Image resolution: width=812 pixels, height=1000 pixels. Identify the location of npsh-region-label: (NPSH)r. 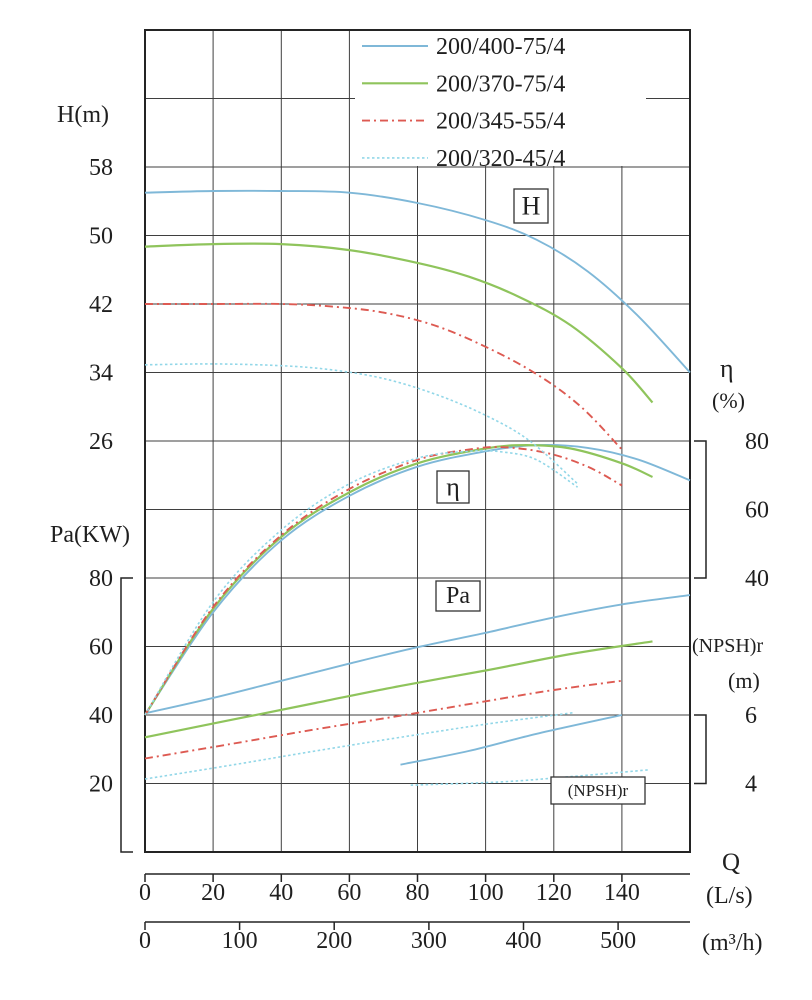
(598, 790).